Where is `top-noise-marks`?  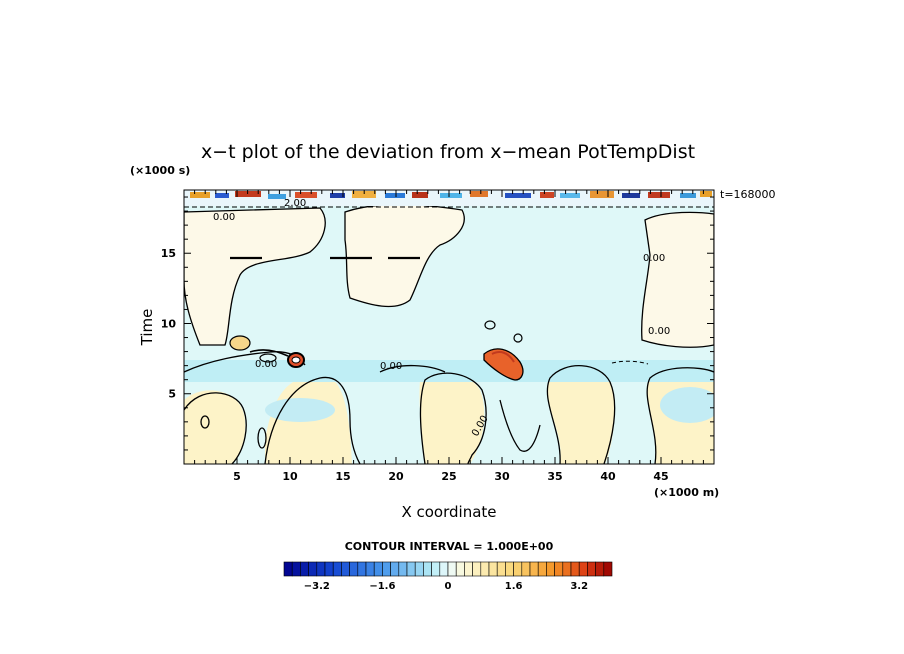 top-noise-marks is located at coordinates (451, 195).